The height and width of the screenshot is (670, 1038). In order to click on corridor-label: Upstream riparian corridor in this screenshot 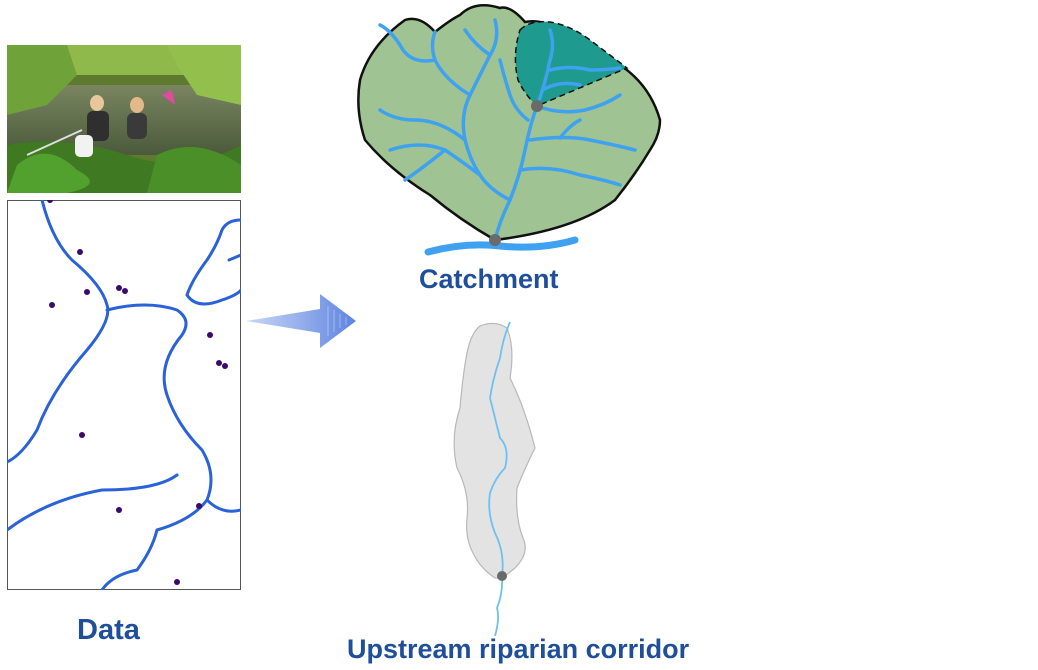, I will do `click(518, 649)`.